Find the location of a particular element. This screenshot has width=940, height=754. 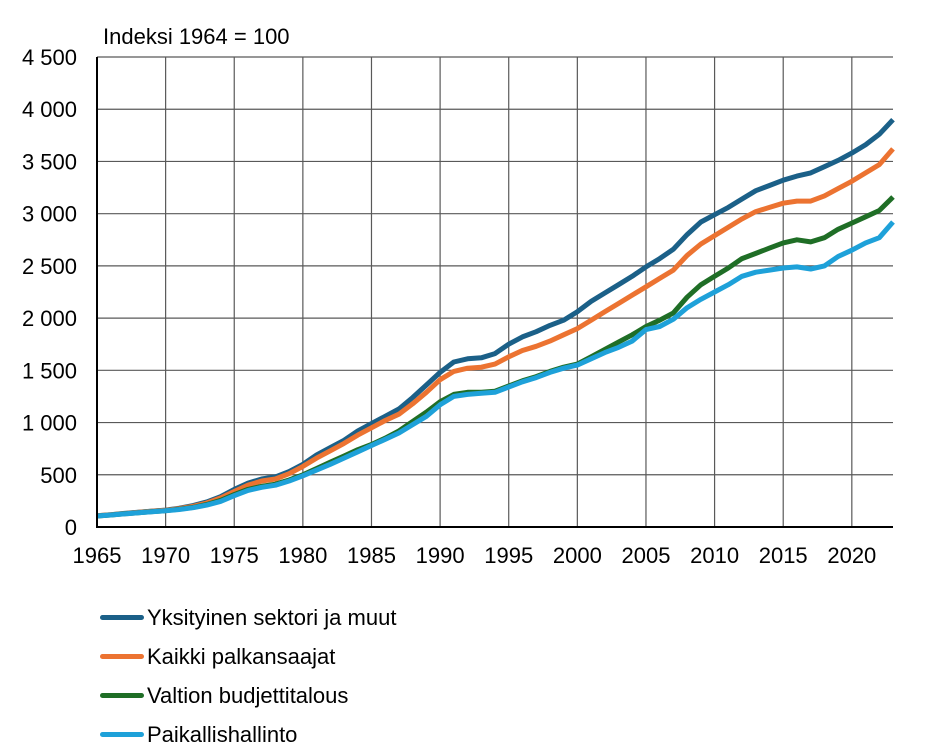

y-tick-label: 1 500 is located at coordinates (49, 370).